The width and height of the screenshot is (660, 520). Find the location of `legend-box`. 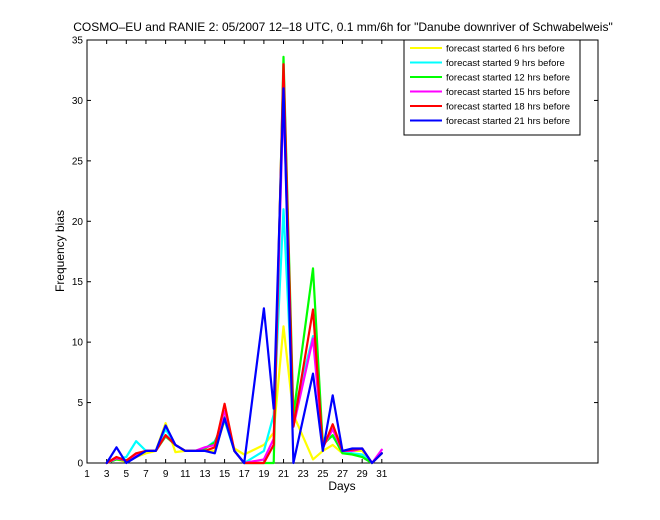

legend-box is located at coordinates (492, 87).